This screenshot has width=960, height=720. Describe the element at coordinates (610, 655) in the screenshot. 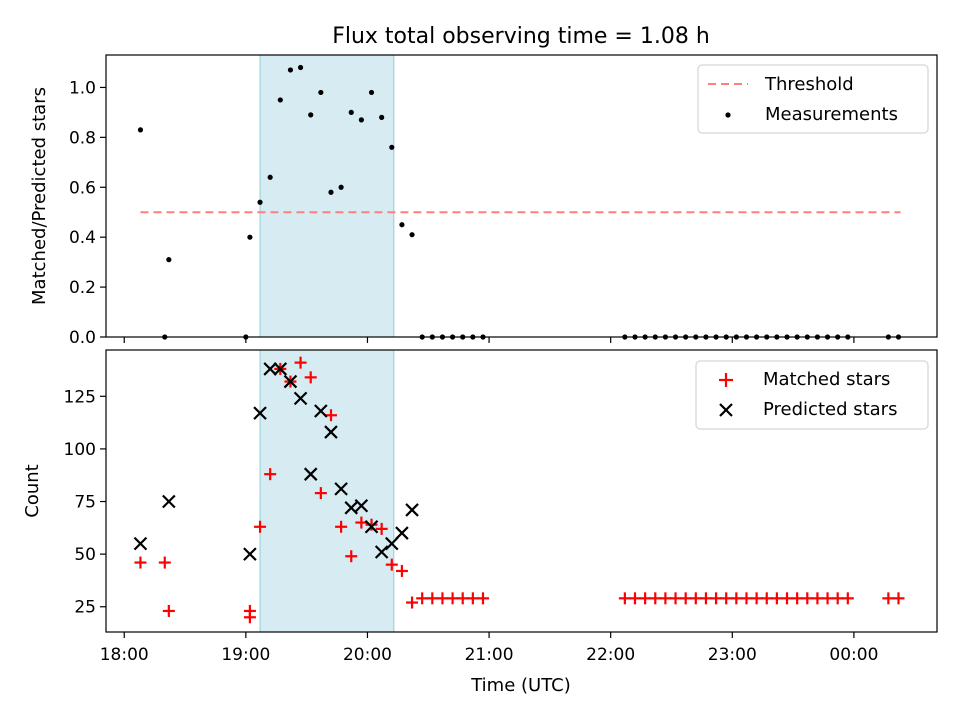

I see `count-x-tick-label: 22:00` at that location.